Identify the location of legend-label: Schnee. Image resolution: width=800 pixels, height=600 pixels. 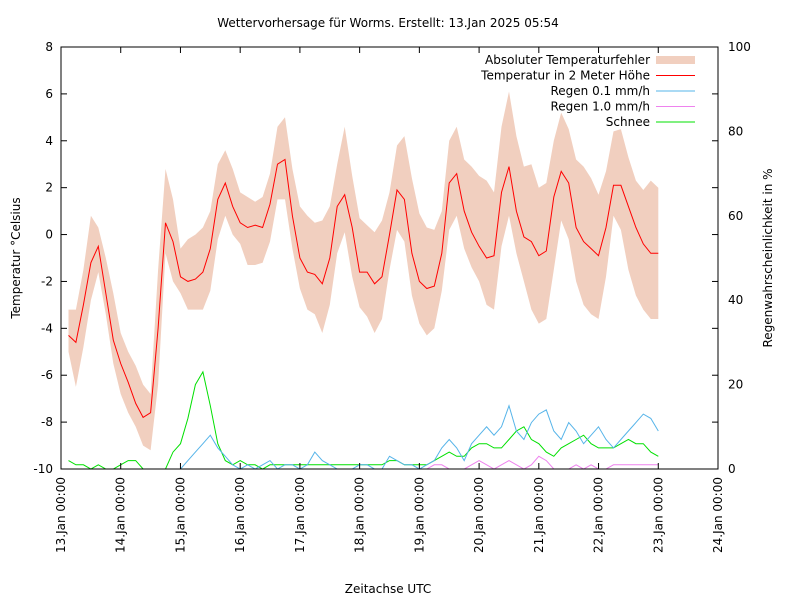
(628, 122).